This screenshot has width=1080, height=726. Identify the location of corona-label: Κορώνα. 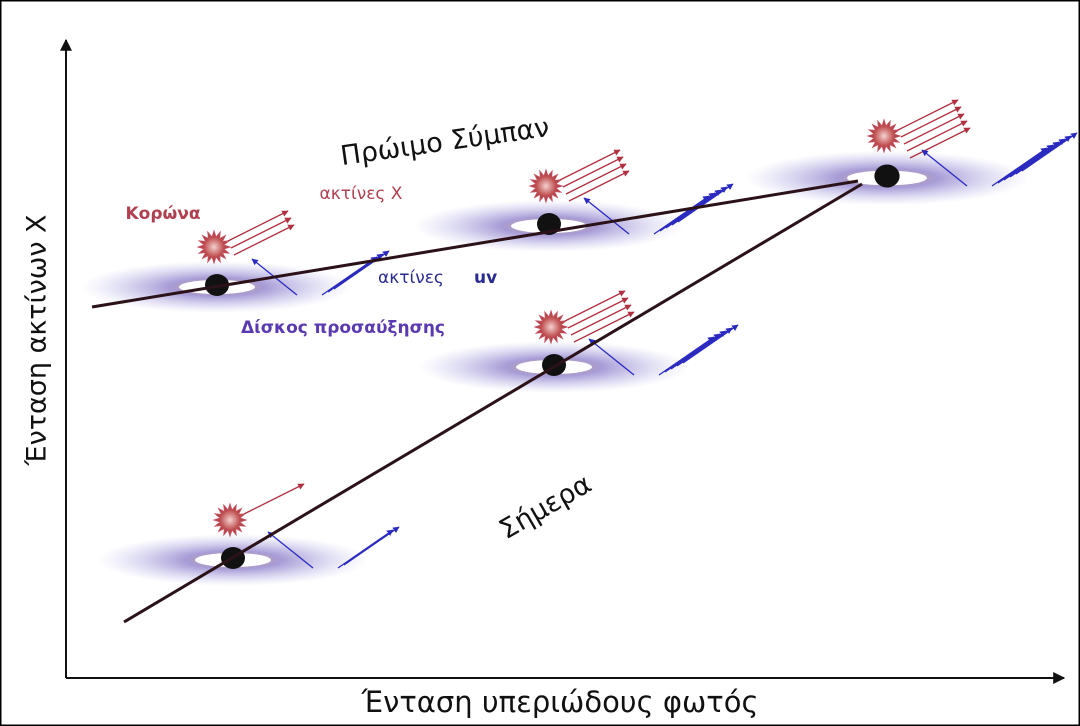
(162, 214).